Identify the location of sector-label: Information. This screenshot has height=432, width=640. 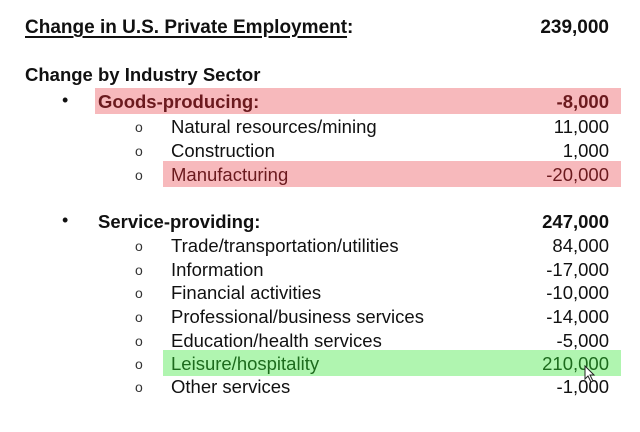
(217, 269).